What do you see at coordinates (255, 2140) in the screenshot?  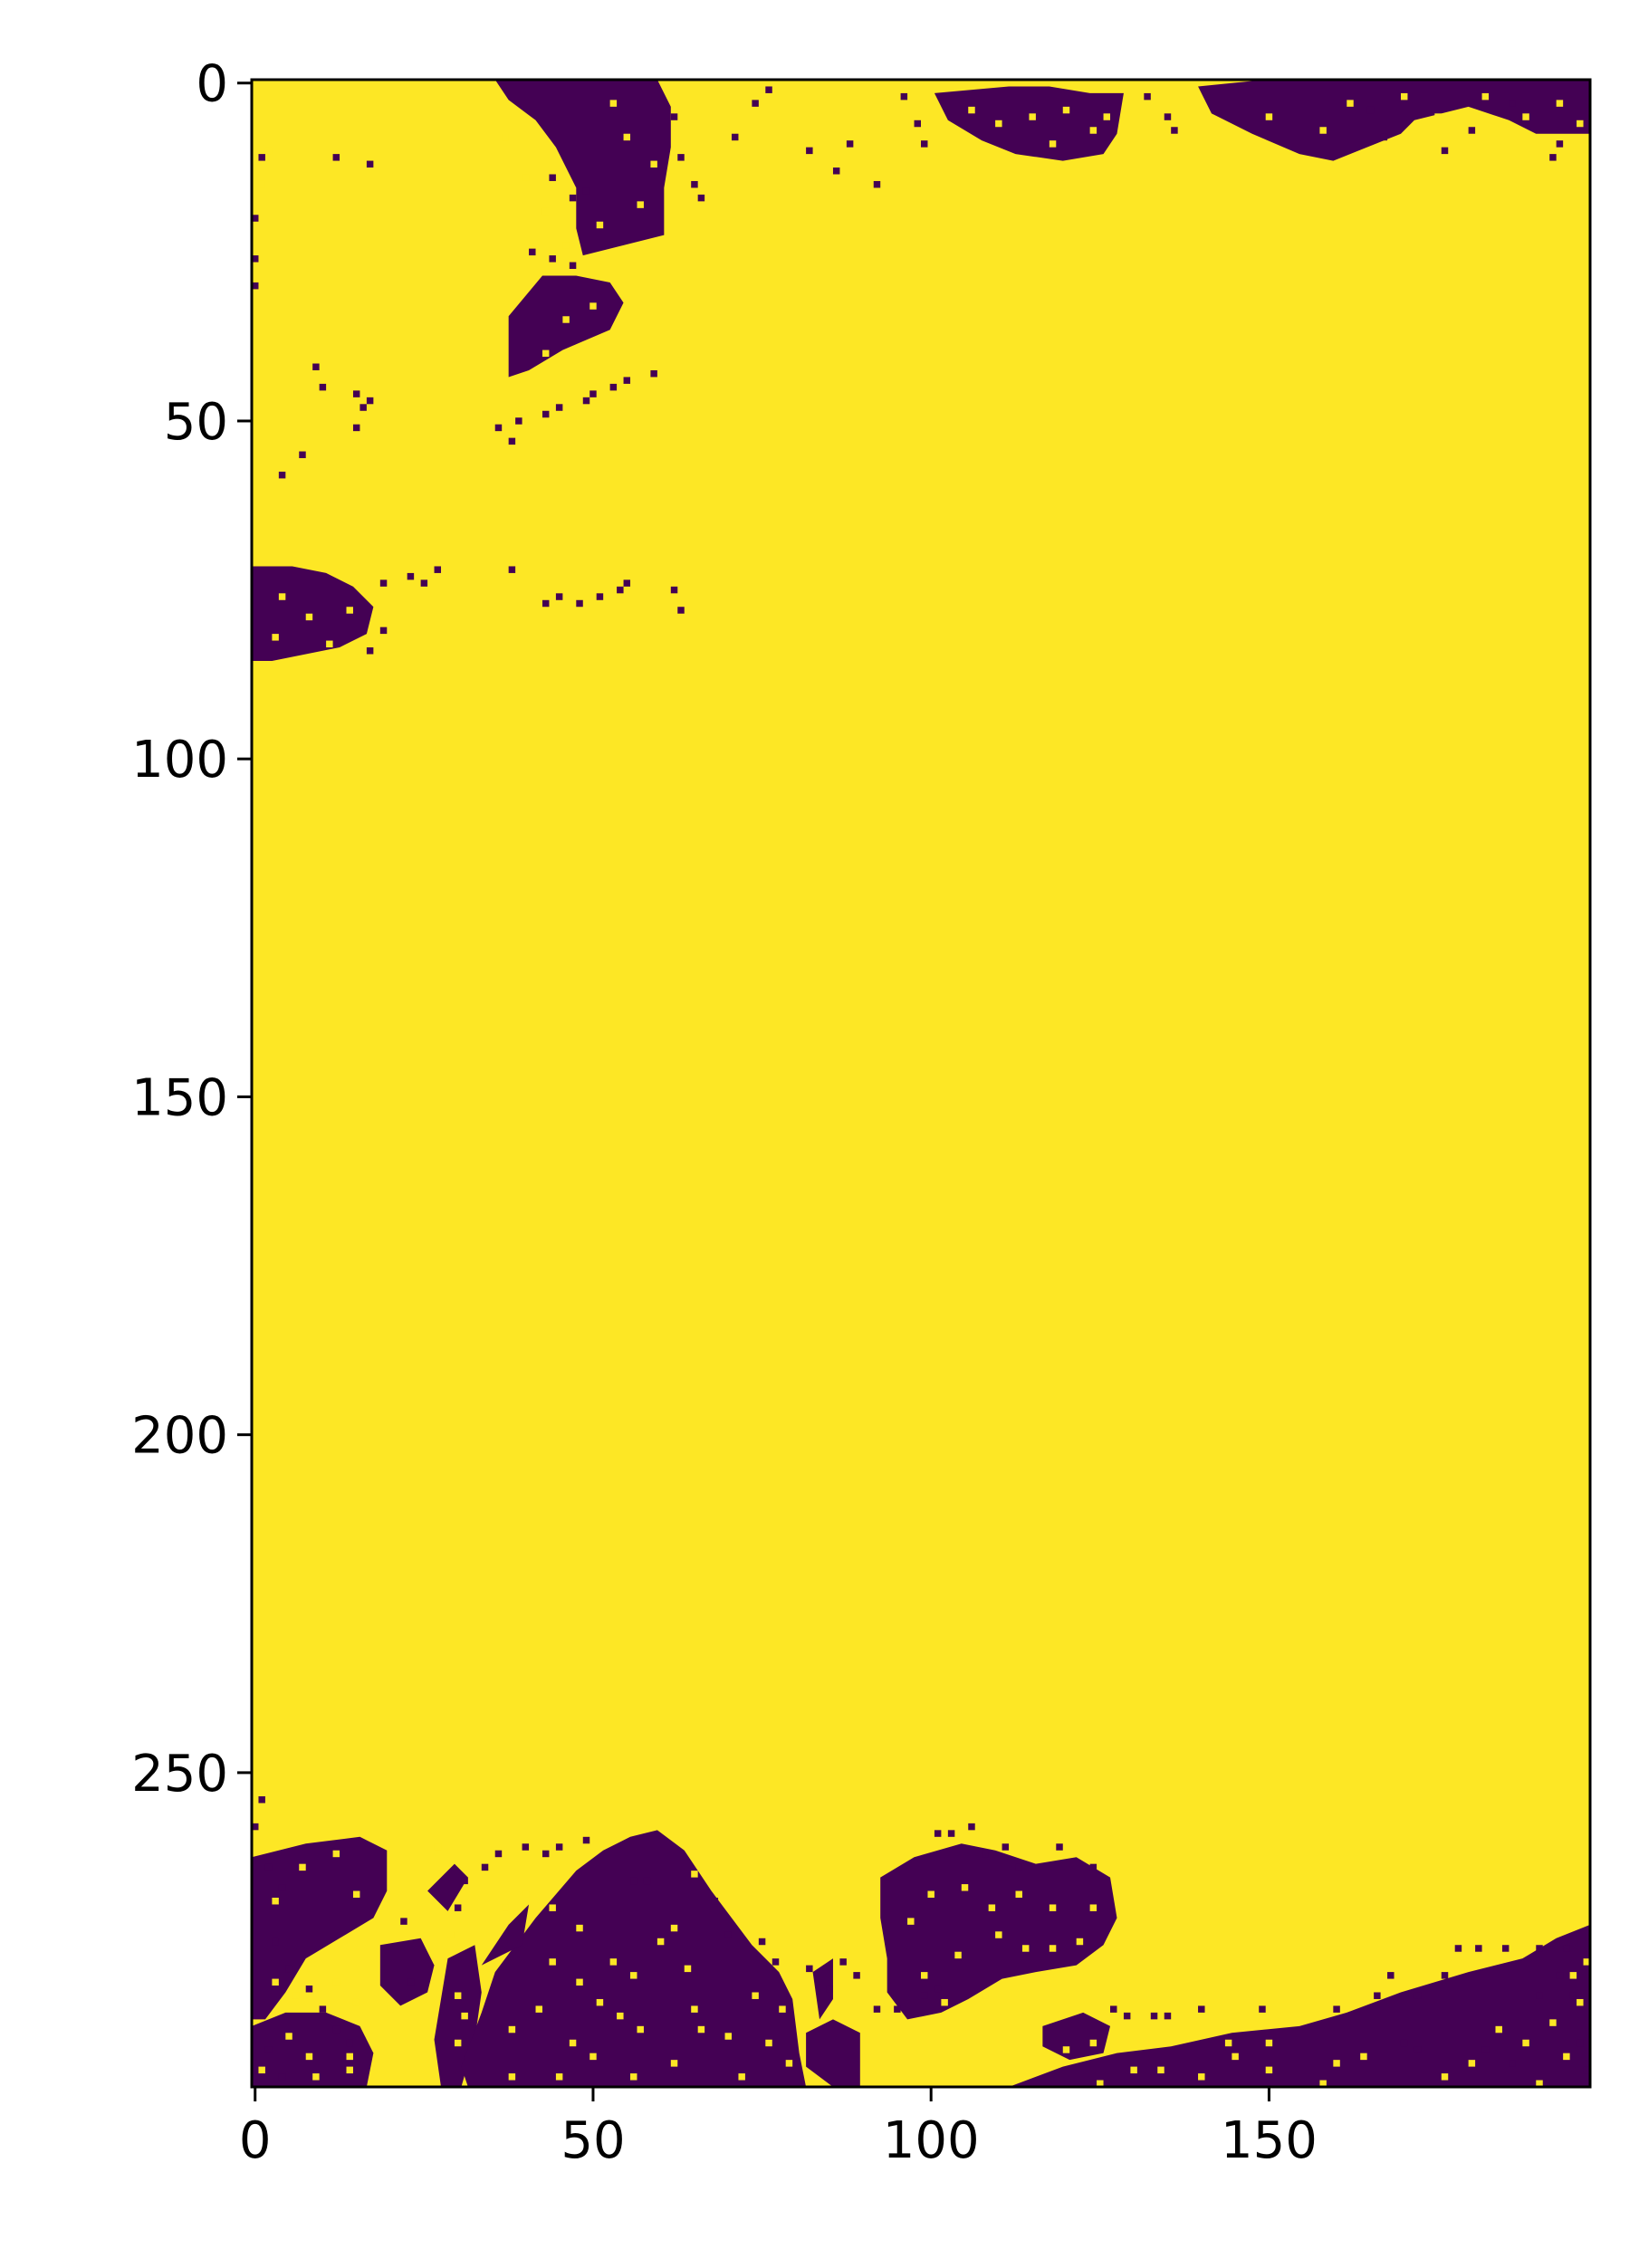 I see `x-tick-label-0: 0` at bounding box center [255, 2140].